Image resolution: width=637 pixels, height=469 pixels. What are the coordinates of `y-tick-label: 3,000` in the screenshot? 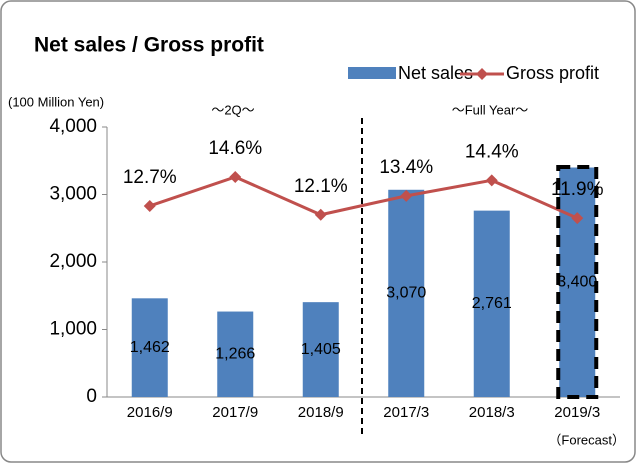 It's located at (73, 194).